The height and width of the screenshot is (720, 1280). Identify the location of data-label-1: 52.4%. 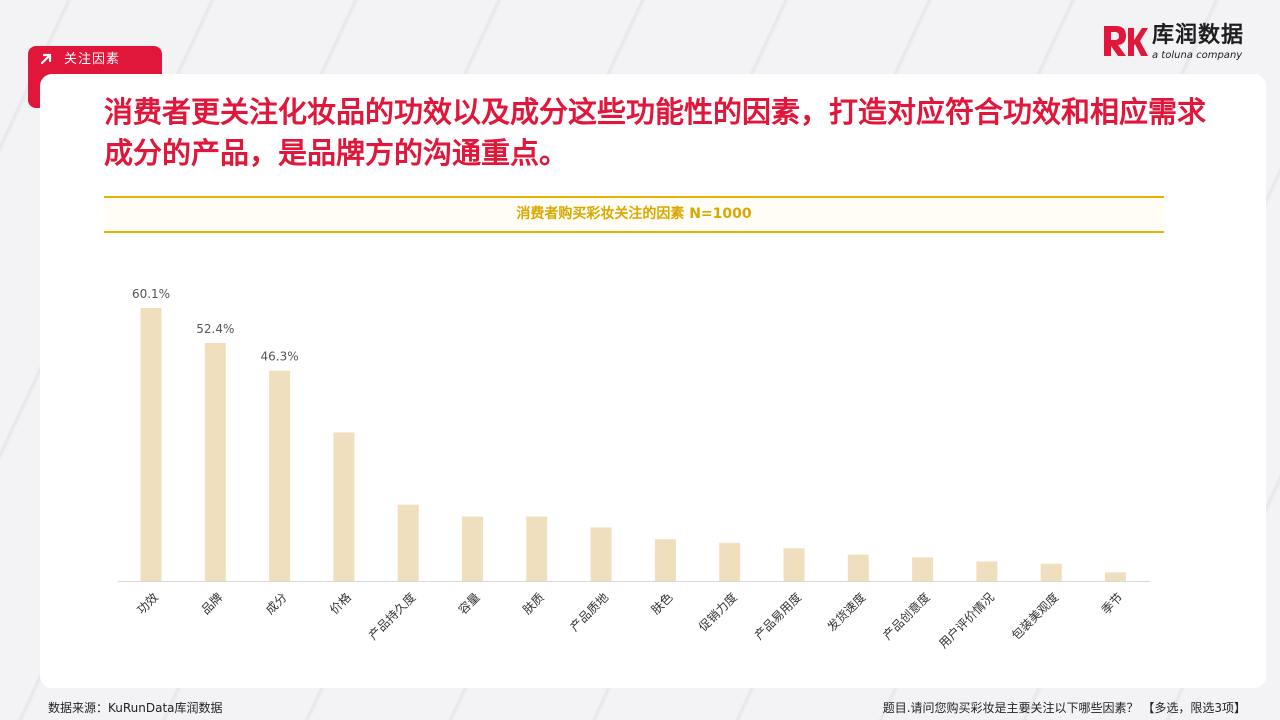
(215, 329).